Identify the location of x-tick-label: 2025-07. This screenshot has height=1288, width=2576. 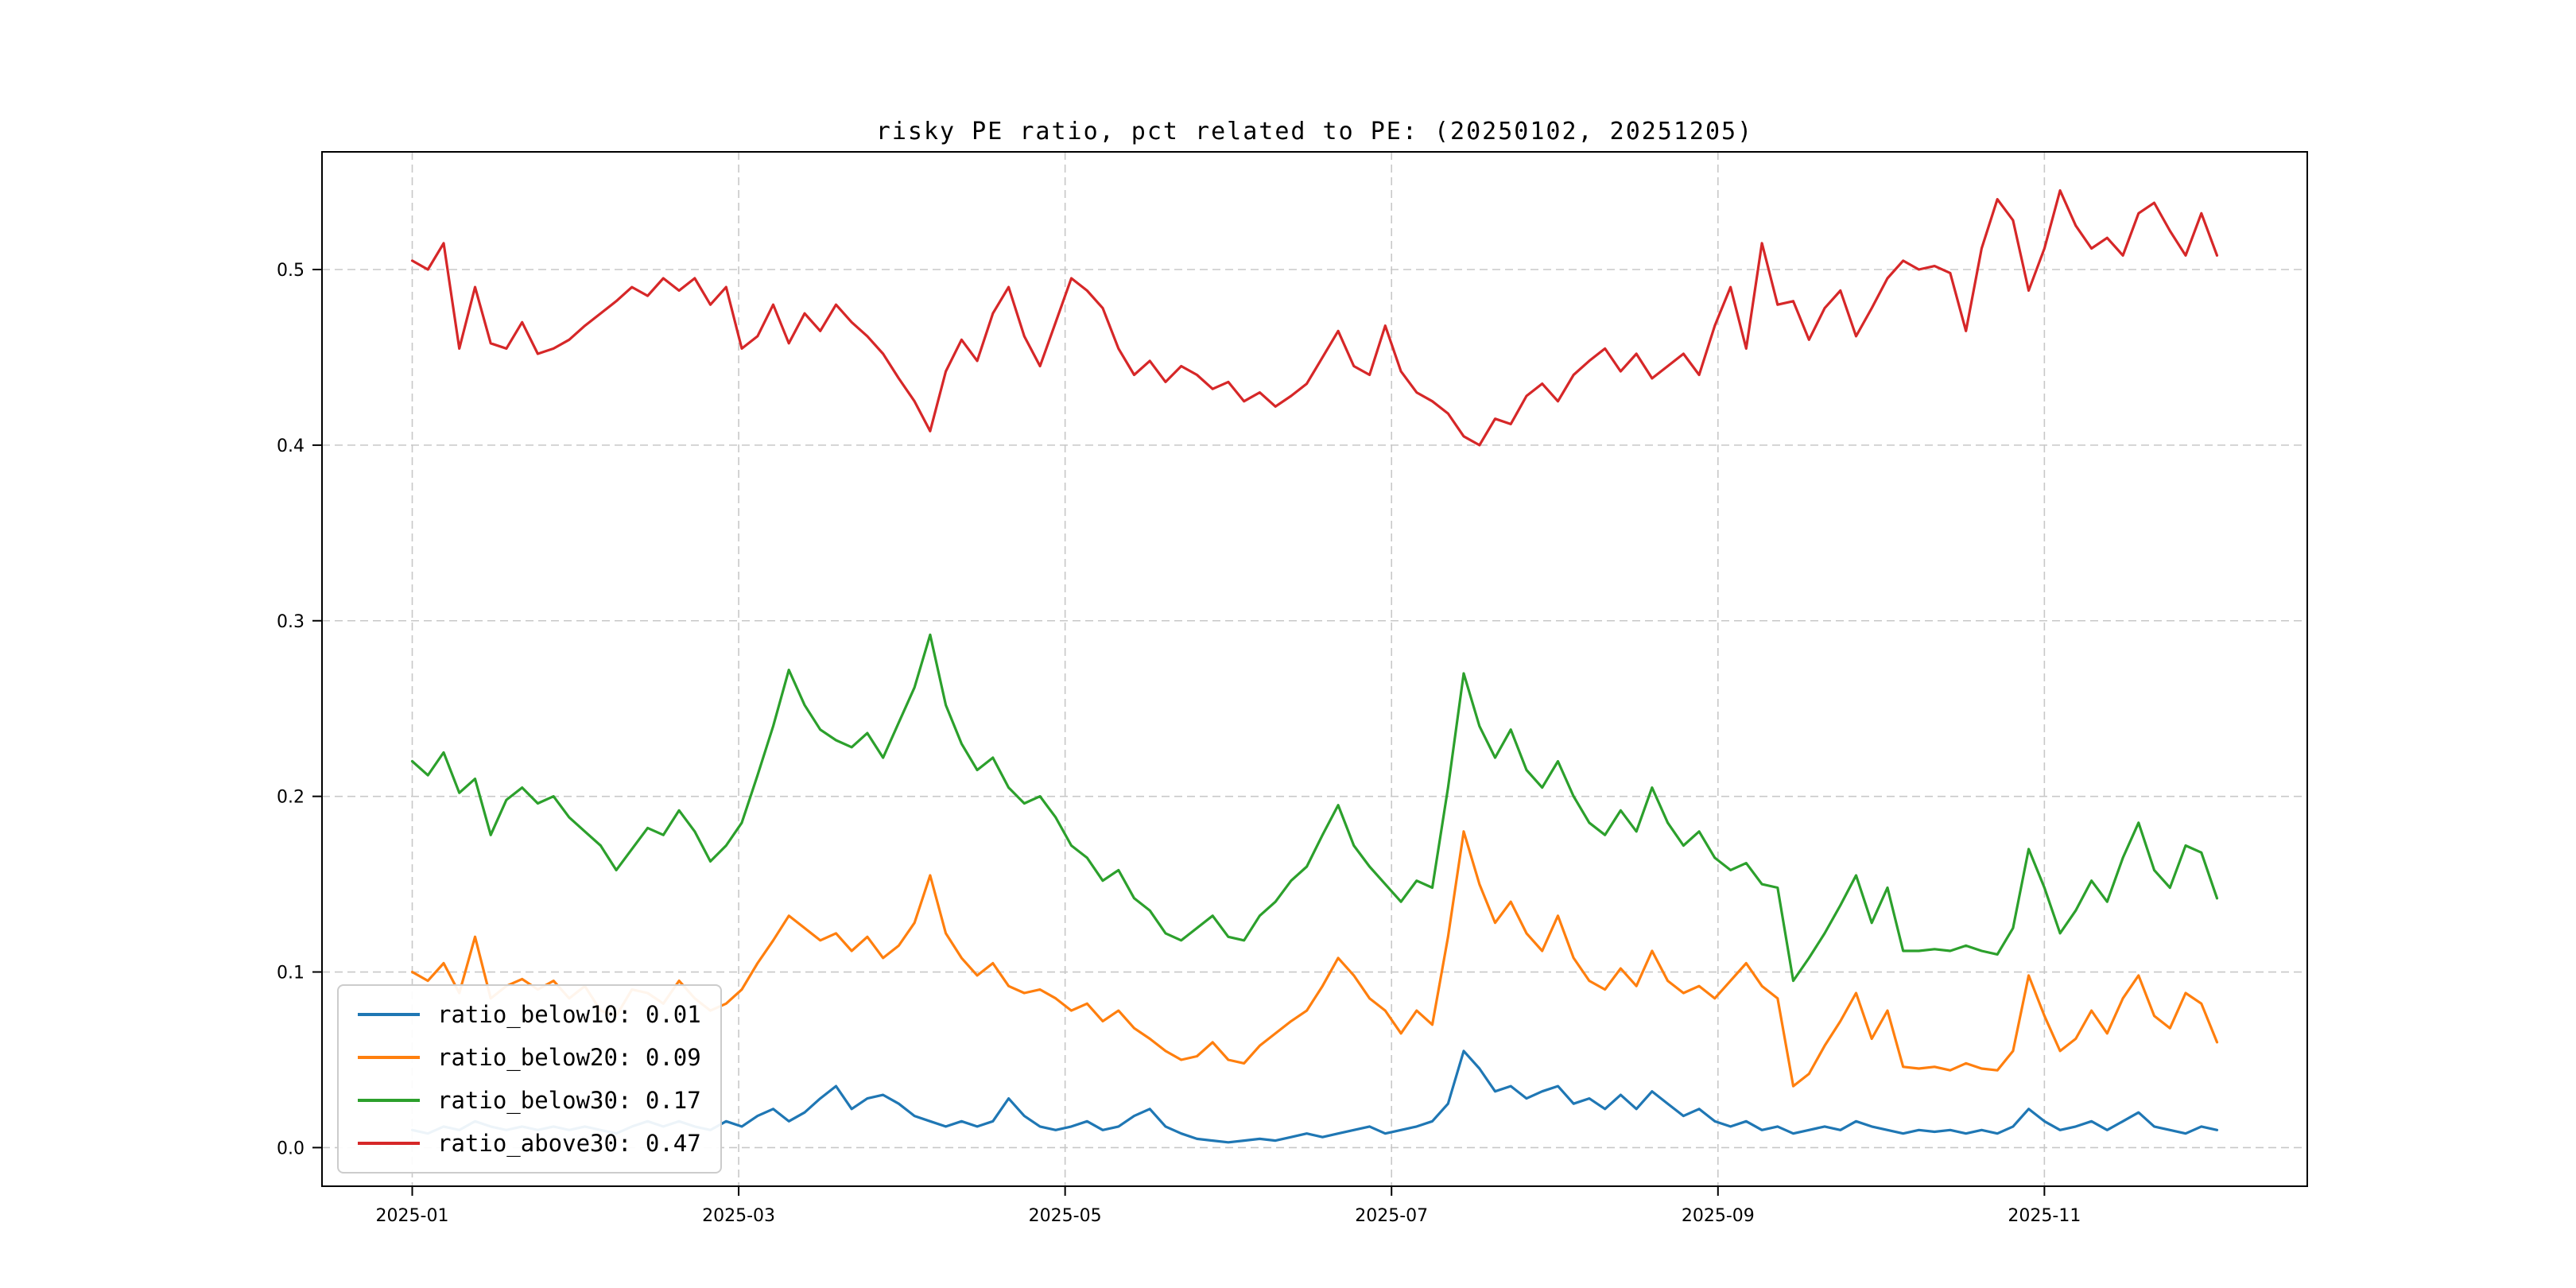
(1391, 1216).